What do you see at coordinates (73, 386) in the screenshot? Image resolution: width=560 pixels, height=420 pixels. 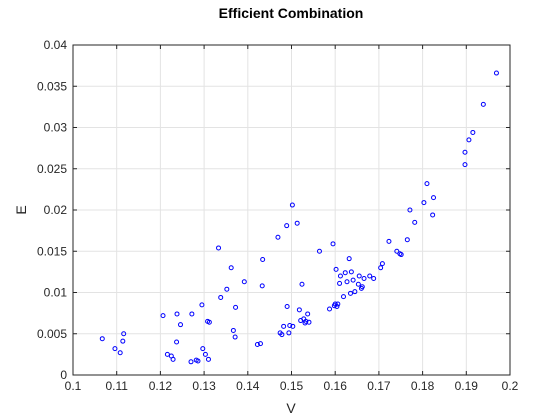 I see `x-tick-label: 0.1` at bounding box center [73, 386].